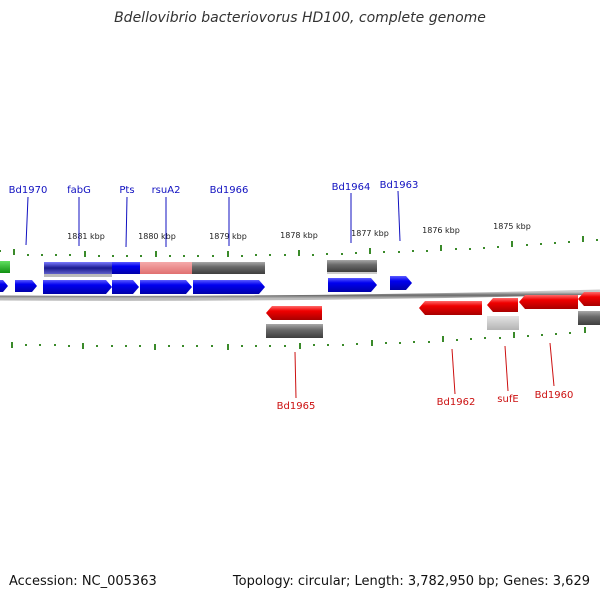  I want to click on gene-label-top: Bd1964, so click(351, 187).